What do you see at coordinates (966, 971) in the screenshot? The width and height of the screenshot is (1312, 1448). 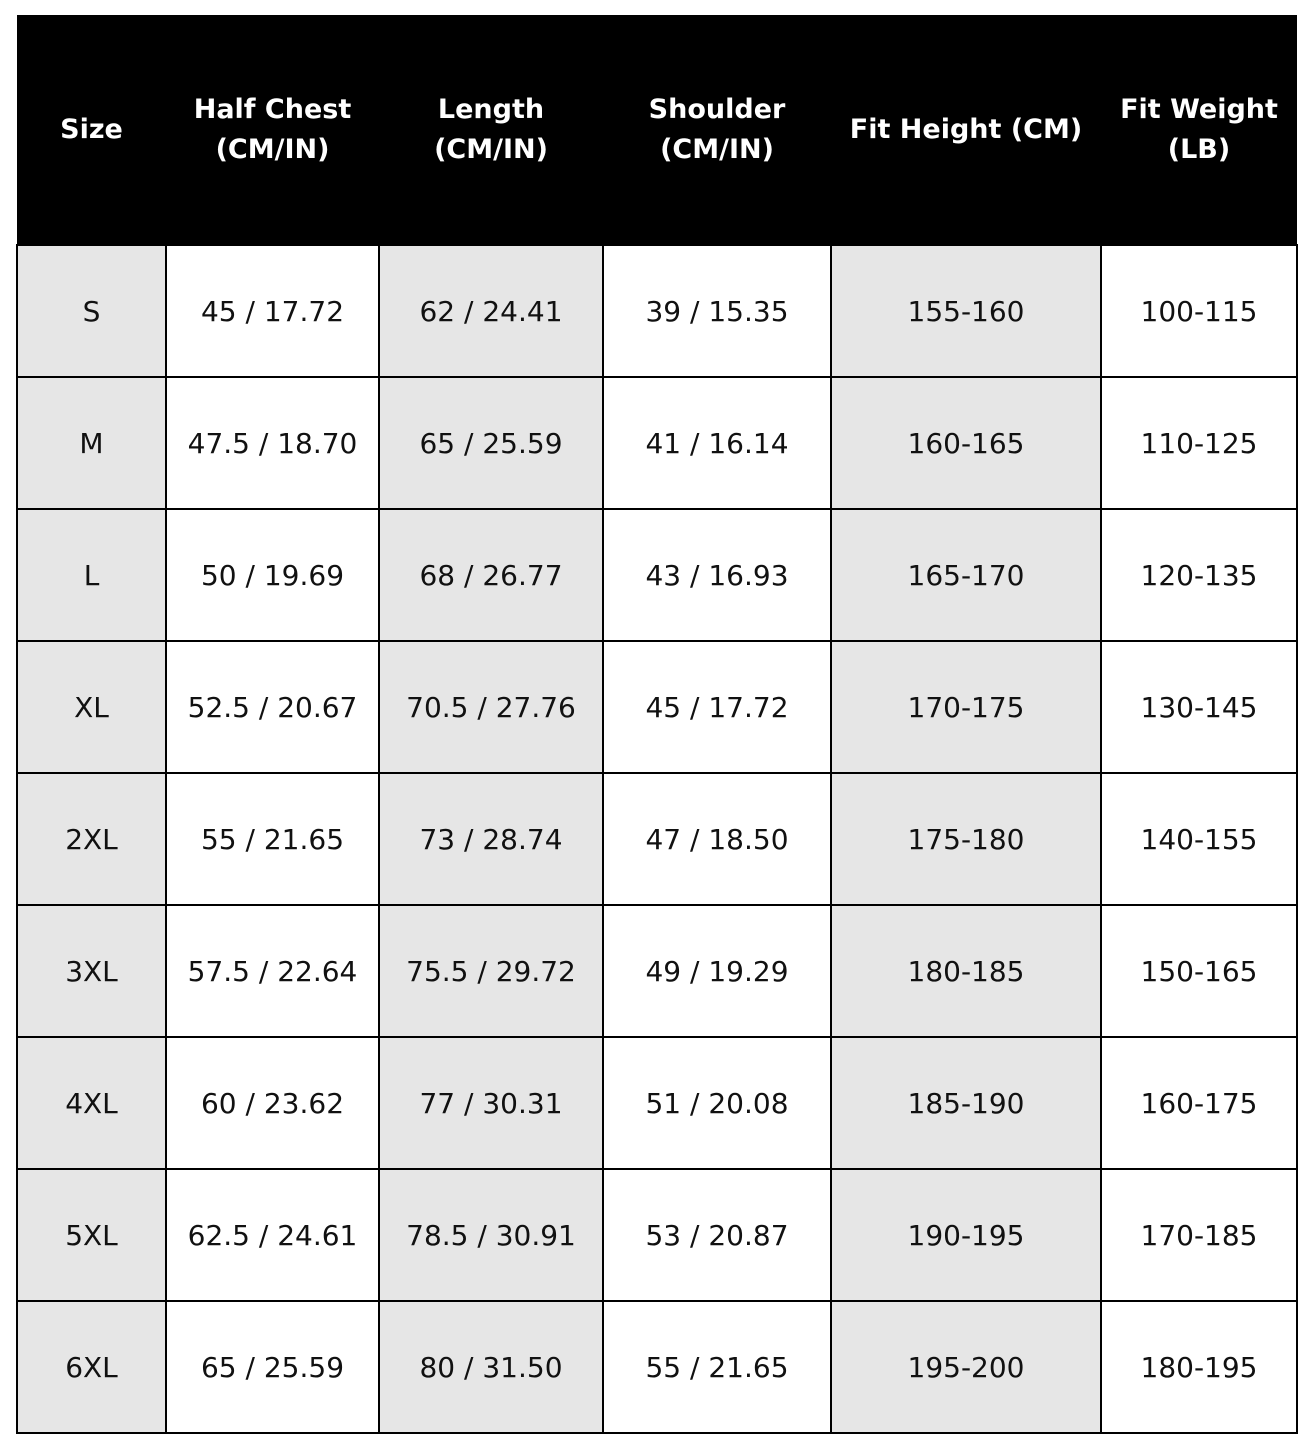 I see `table-cell: 180-185` at bounding box center [966, 971].